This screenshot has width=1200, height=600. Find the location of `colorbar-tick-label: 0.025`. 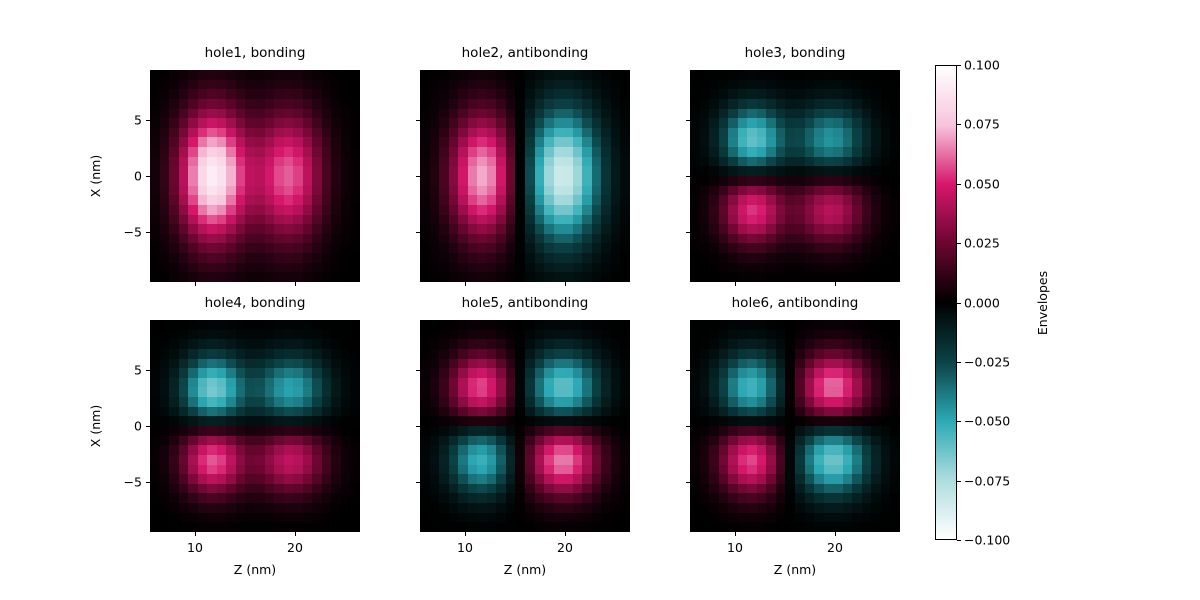

colorbar-tick-label: 0.025 is located at coordinates (982, 243).